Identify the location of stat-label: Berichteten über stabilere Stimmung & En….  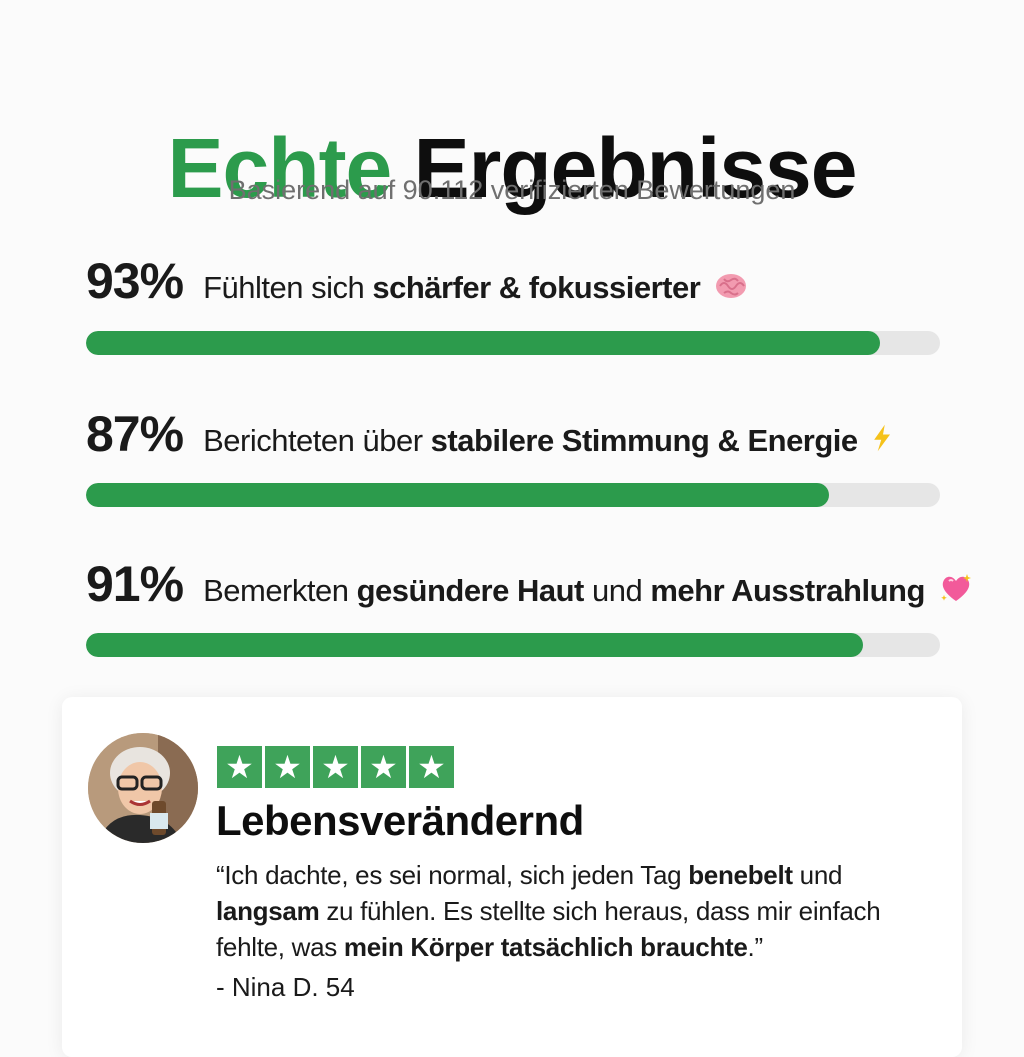
(550, 440).